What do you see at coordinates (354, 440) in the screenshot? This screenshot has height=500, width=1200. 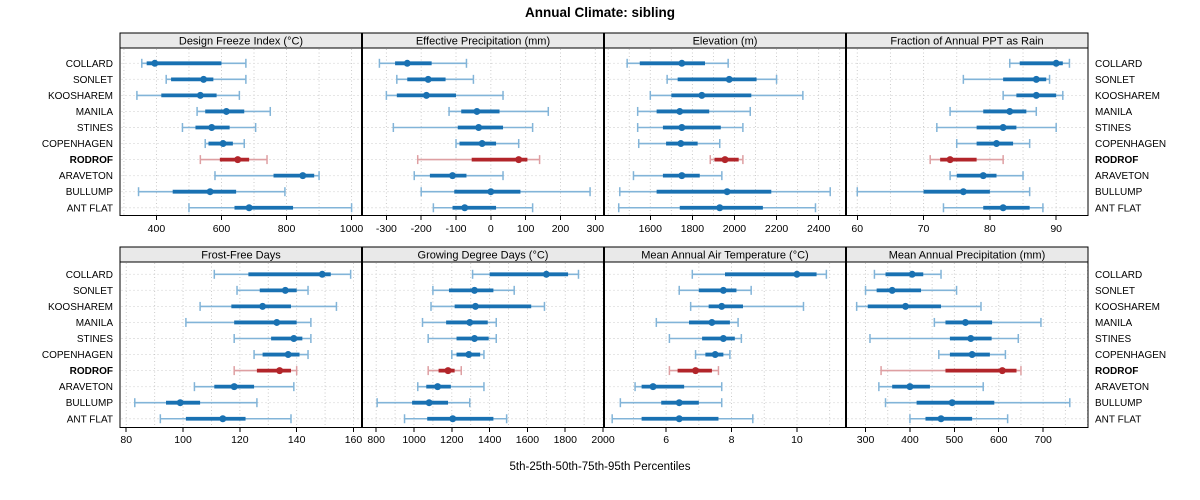 I see `axis-tick-label: 160` at bounding box center [354, 440].